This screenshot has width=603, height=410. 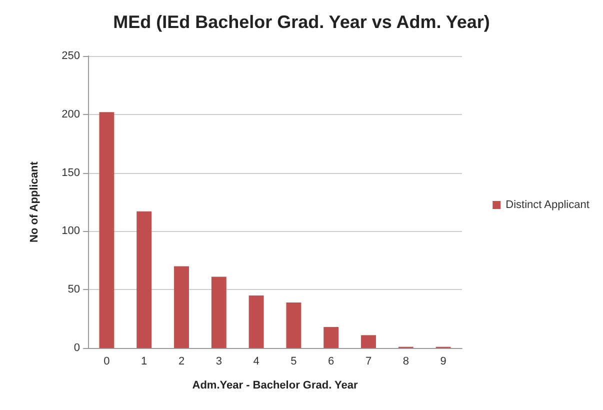 I want to click on x-tick-label: 0, so click(x=107, y=362).